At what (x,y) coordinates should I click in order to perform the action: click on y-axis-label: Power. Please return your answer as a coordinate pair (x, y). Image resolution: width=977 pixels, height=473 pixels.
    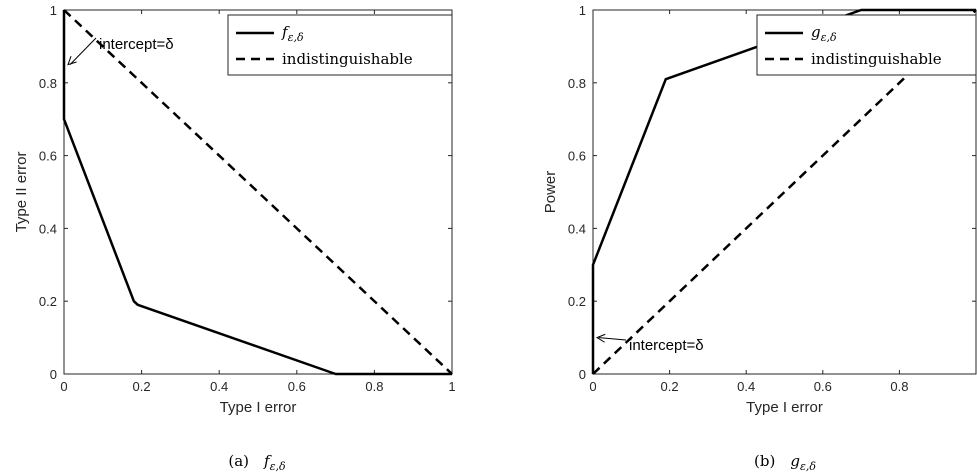
    Looking at the image, I should click on (550, 192).